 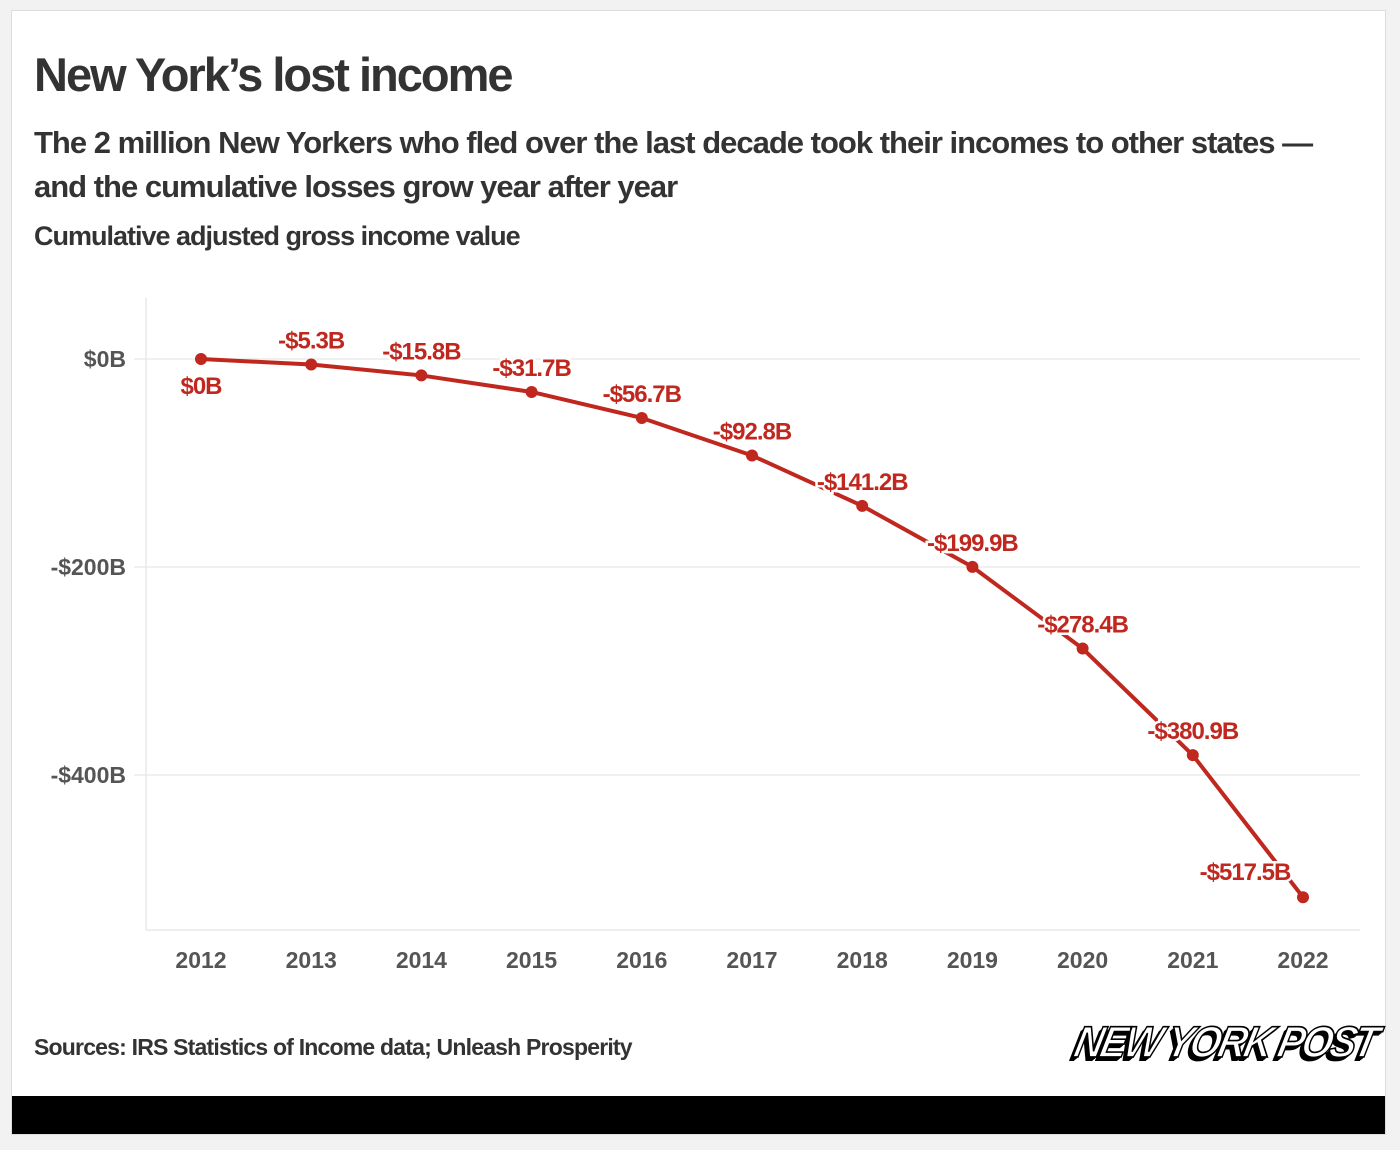 What do you see at coordinates (531, 960) in the screenshot?
I see `x-tick-label: 2015` at bounding box center [531, 960].